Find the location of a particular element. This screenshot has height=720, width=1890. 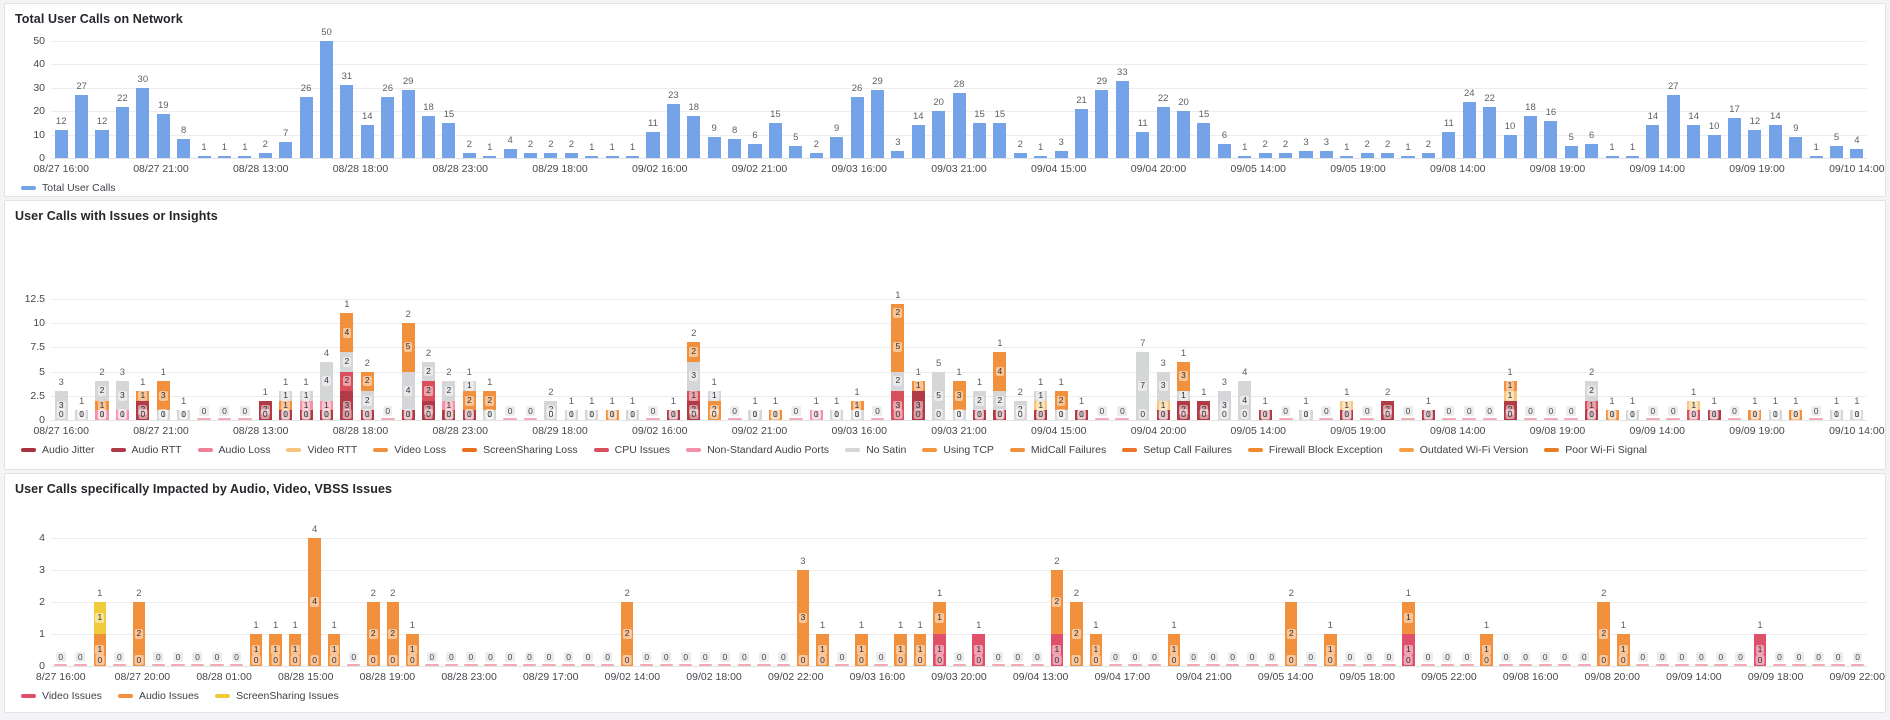

legend-item: Video Issues is located at coordinates (61, 696).